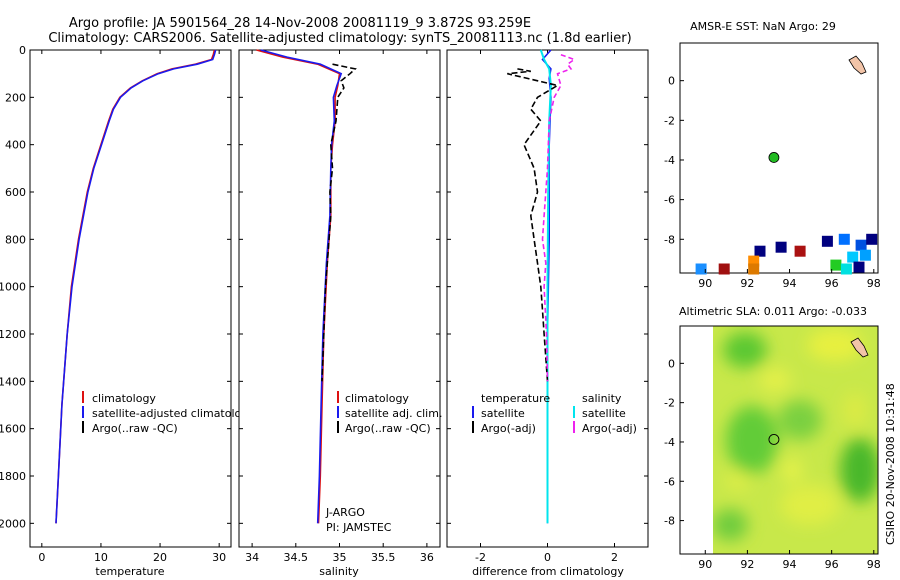 The width and height of the screenshot is (900, 580). What do you see at coordinates (136, 286) in the screenshot?
I see `series-line-satellite` at bounding box center [136, 286].